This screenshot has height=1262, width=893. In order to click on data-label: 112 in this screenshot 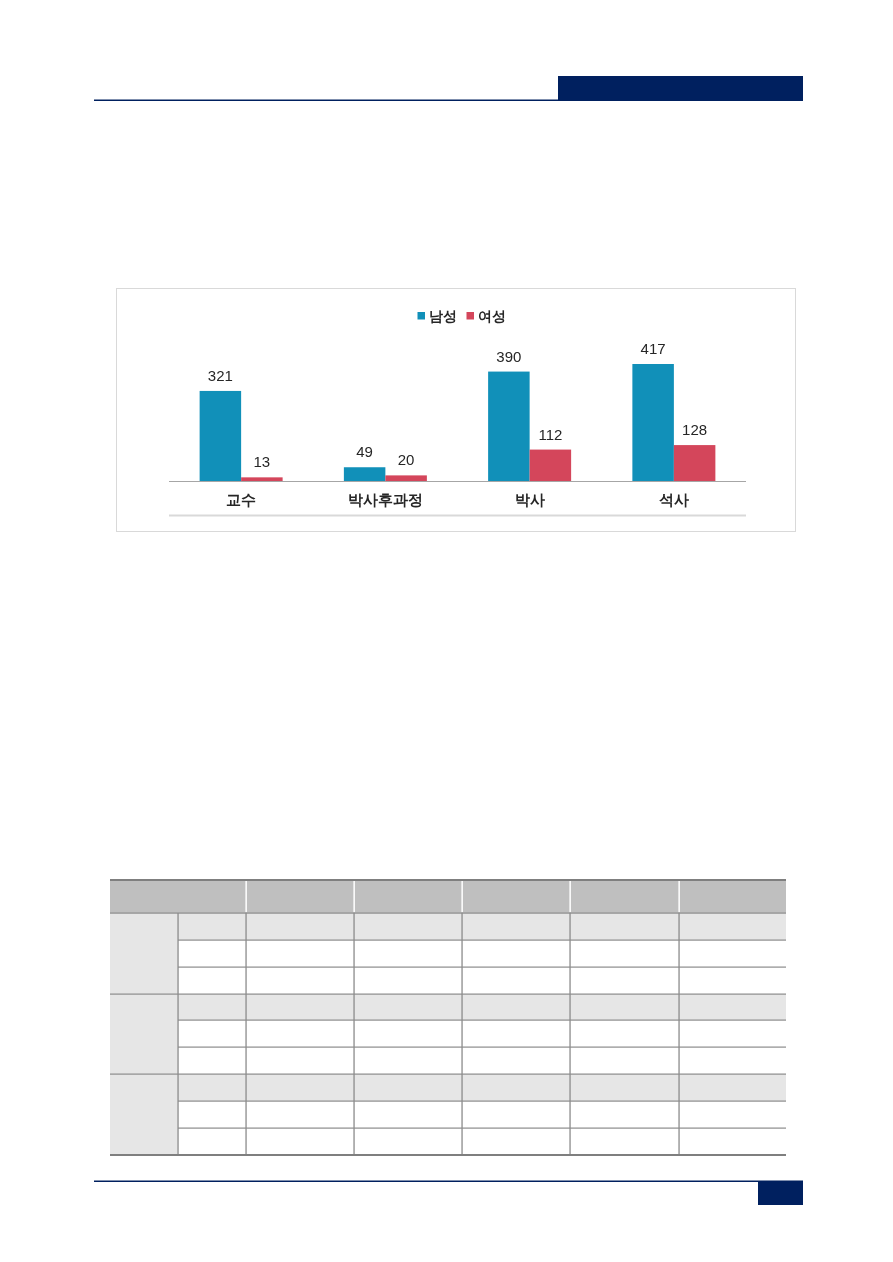, I will do `click(550, 434)`.